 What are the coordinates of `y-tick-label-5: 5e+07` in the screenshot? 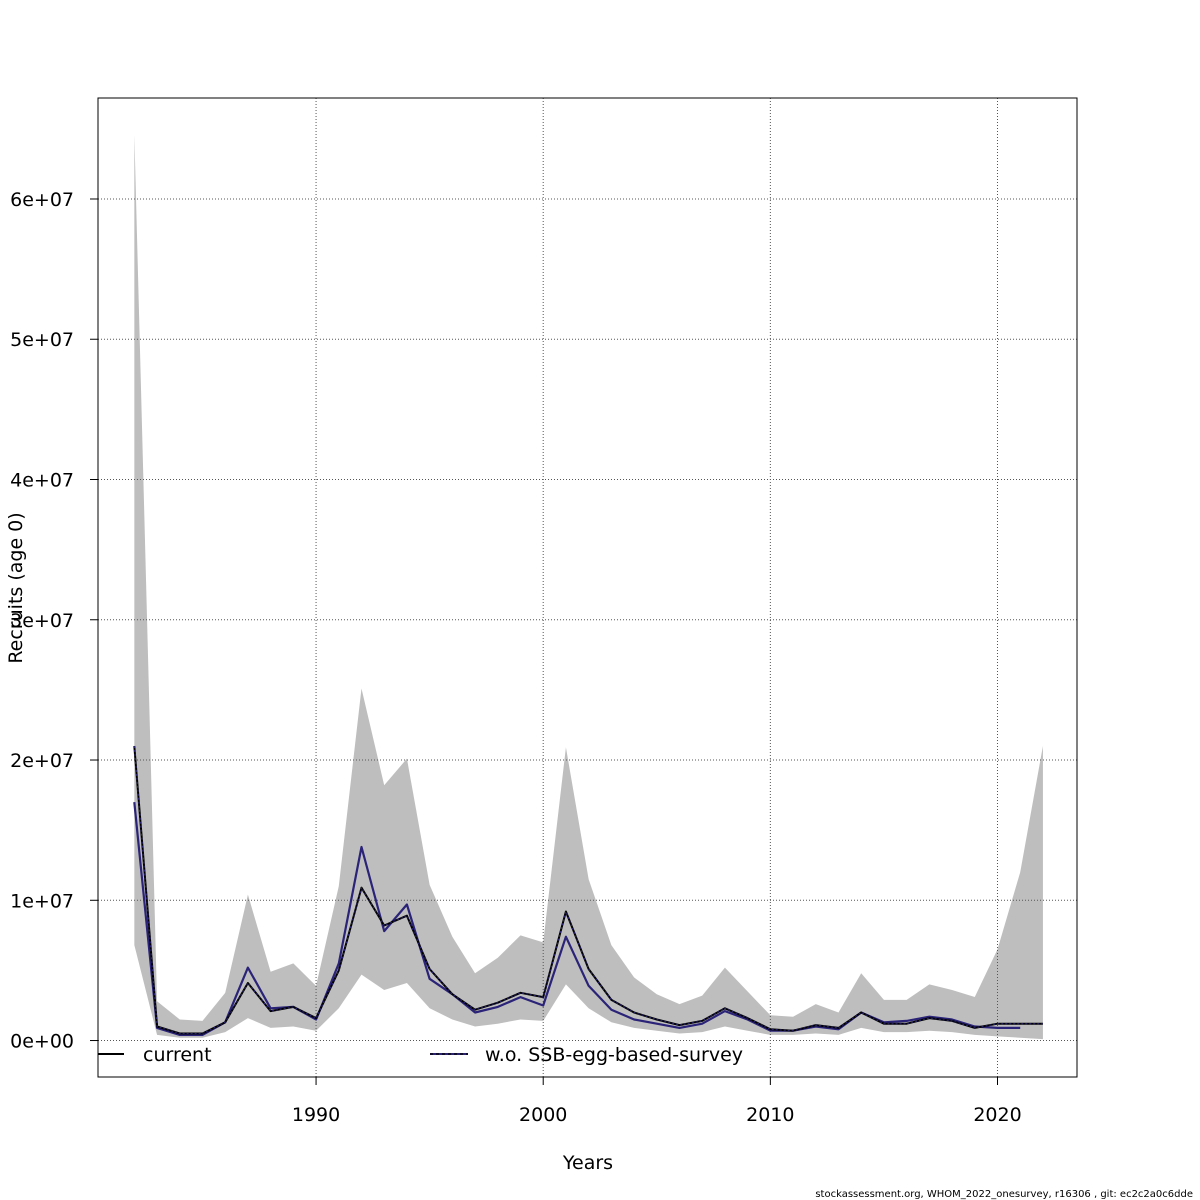 It's located at (42, 340).